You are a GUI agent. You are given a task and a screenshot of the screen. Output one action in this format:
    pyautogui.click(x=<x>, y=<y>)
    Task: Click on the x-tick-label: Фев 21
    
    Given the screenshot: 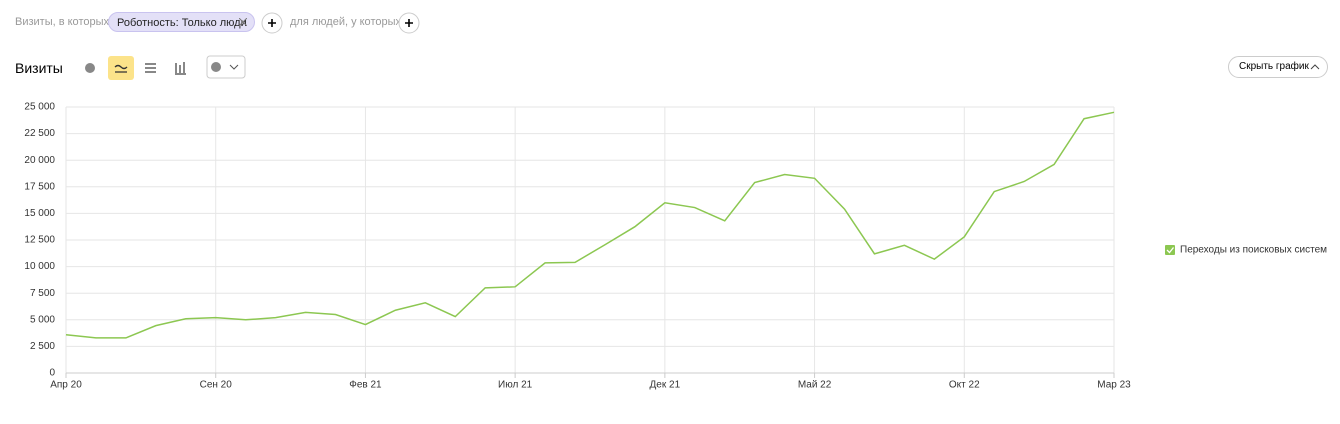 What is the action you would take?
    pyautogui.click(x=365, y=385)
    